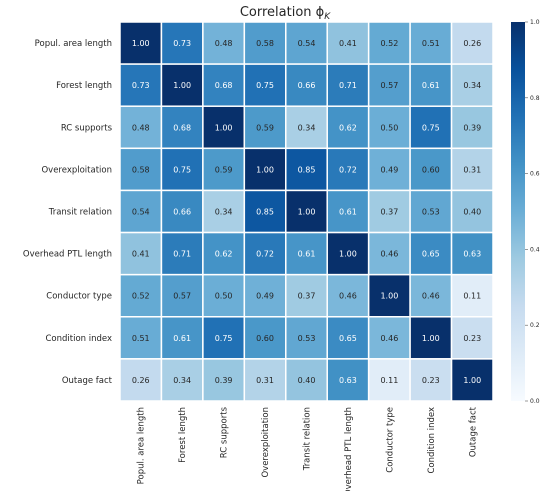  What do you see at coordinates (473, 431) in the screenshot?
I see `column-label: Outage fact` at bounding box center [473, 431].